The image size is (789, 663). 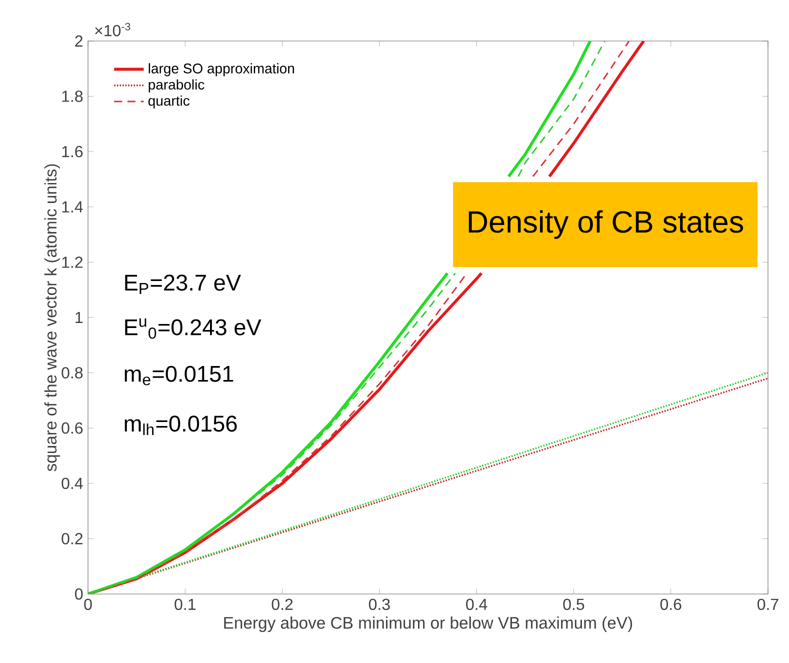 What do you see at coordinates (52, 318) in the screenshot?
I see `y-axis-title: square of the wave vector k (atomic units)` at bounding box center [52, 318].